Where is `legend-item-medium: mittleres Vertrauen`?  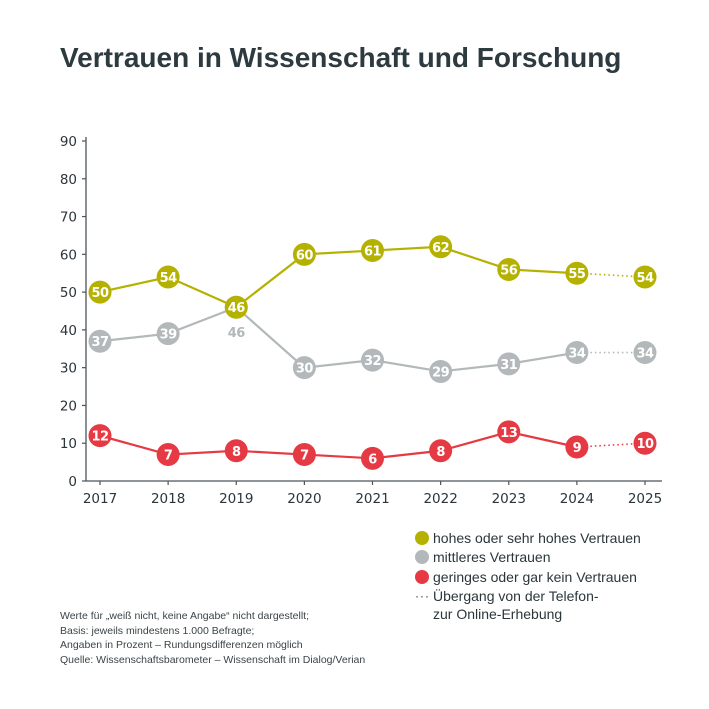
legend-item-medium: mittleres Vertrauen is located at coordinates (528, 558).